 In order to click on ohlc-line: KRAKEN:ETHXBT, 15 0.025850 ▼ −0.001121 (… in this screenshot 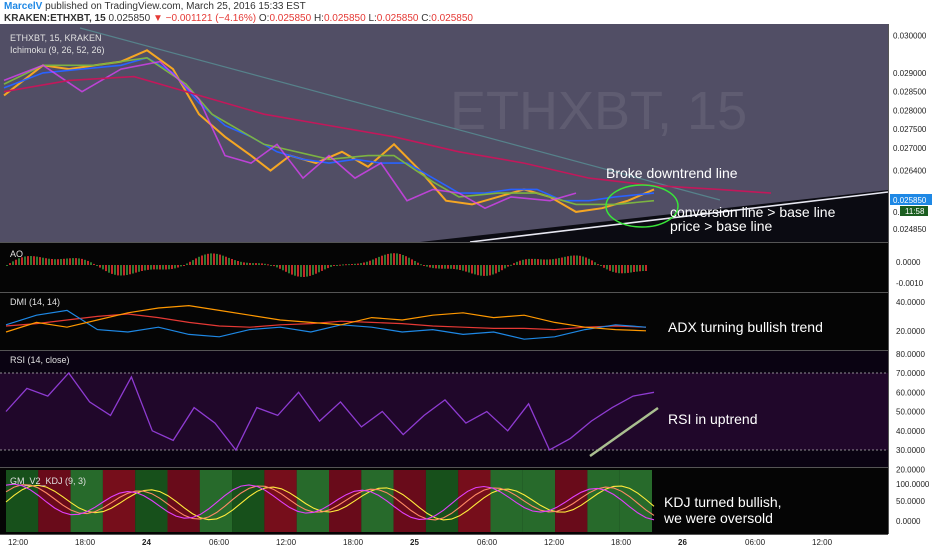, I will do `click(238, 18)`.